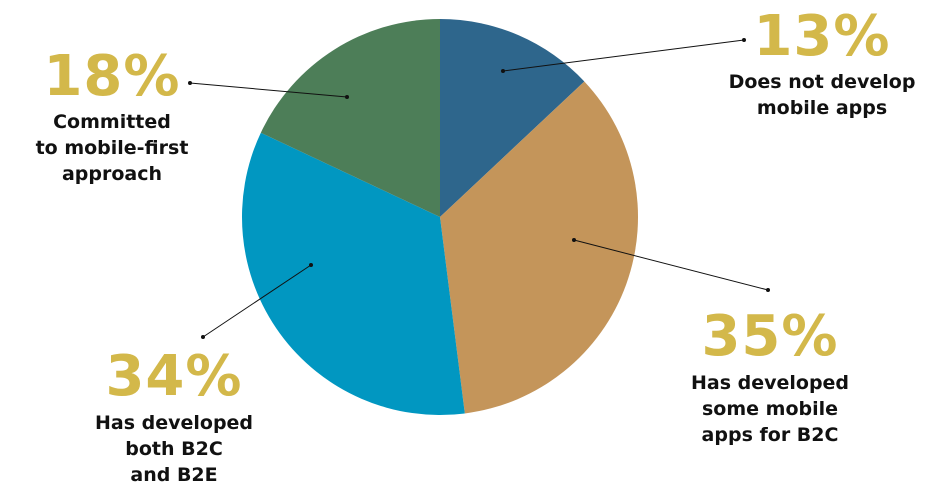 The image size is (939, 504). I want to click on leader-dot-mobile-first-start, so click(347, 97).